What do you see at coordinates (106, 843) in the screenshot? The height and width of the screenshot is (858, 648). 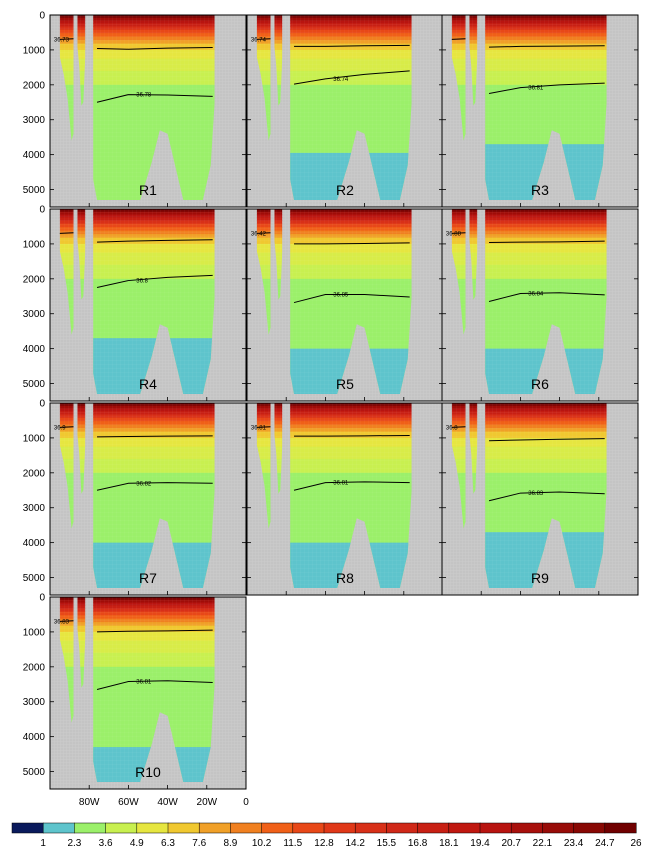 I see `colorbar-label: 3.6` at bounding box center [106, 843].